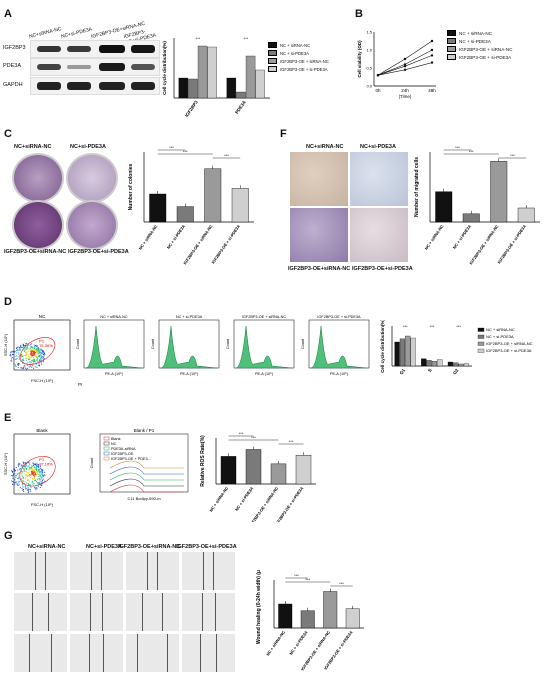 The image size is (550, 681). I want to click on blot-row-label: GAPDH, so click(13, 85).